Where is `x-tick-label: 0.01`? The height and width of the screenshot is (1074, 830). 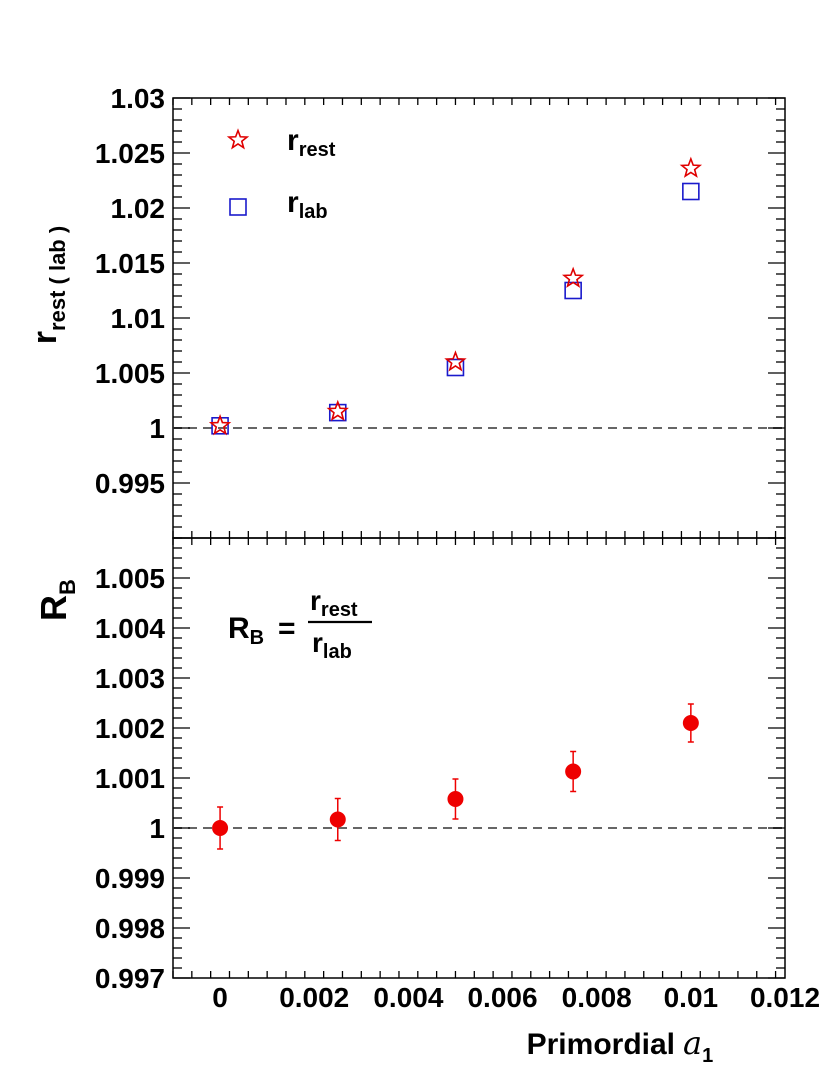 x-tick-label: 0.01 is located at coordinates (691, 997).